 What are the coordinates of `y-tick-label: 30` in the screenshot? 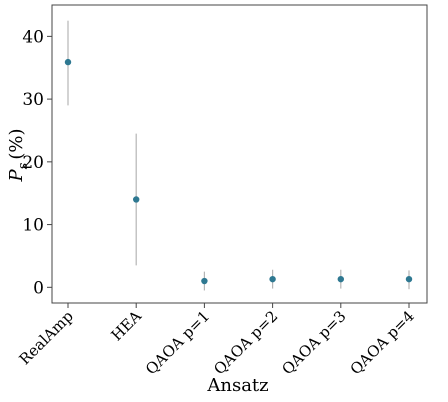 It's located at (33, 100).